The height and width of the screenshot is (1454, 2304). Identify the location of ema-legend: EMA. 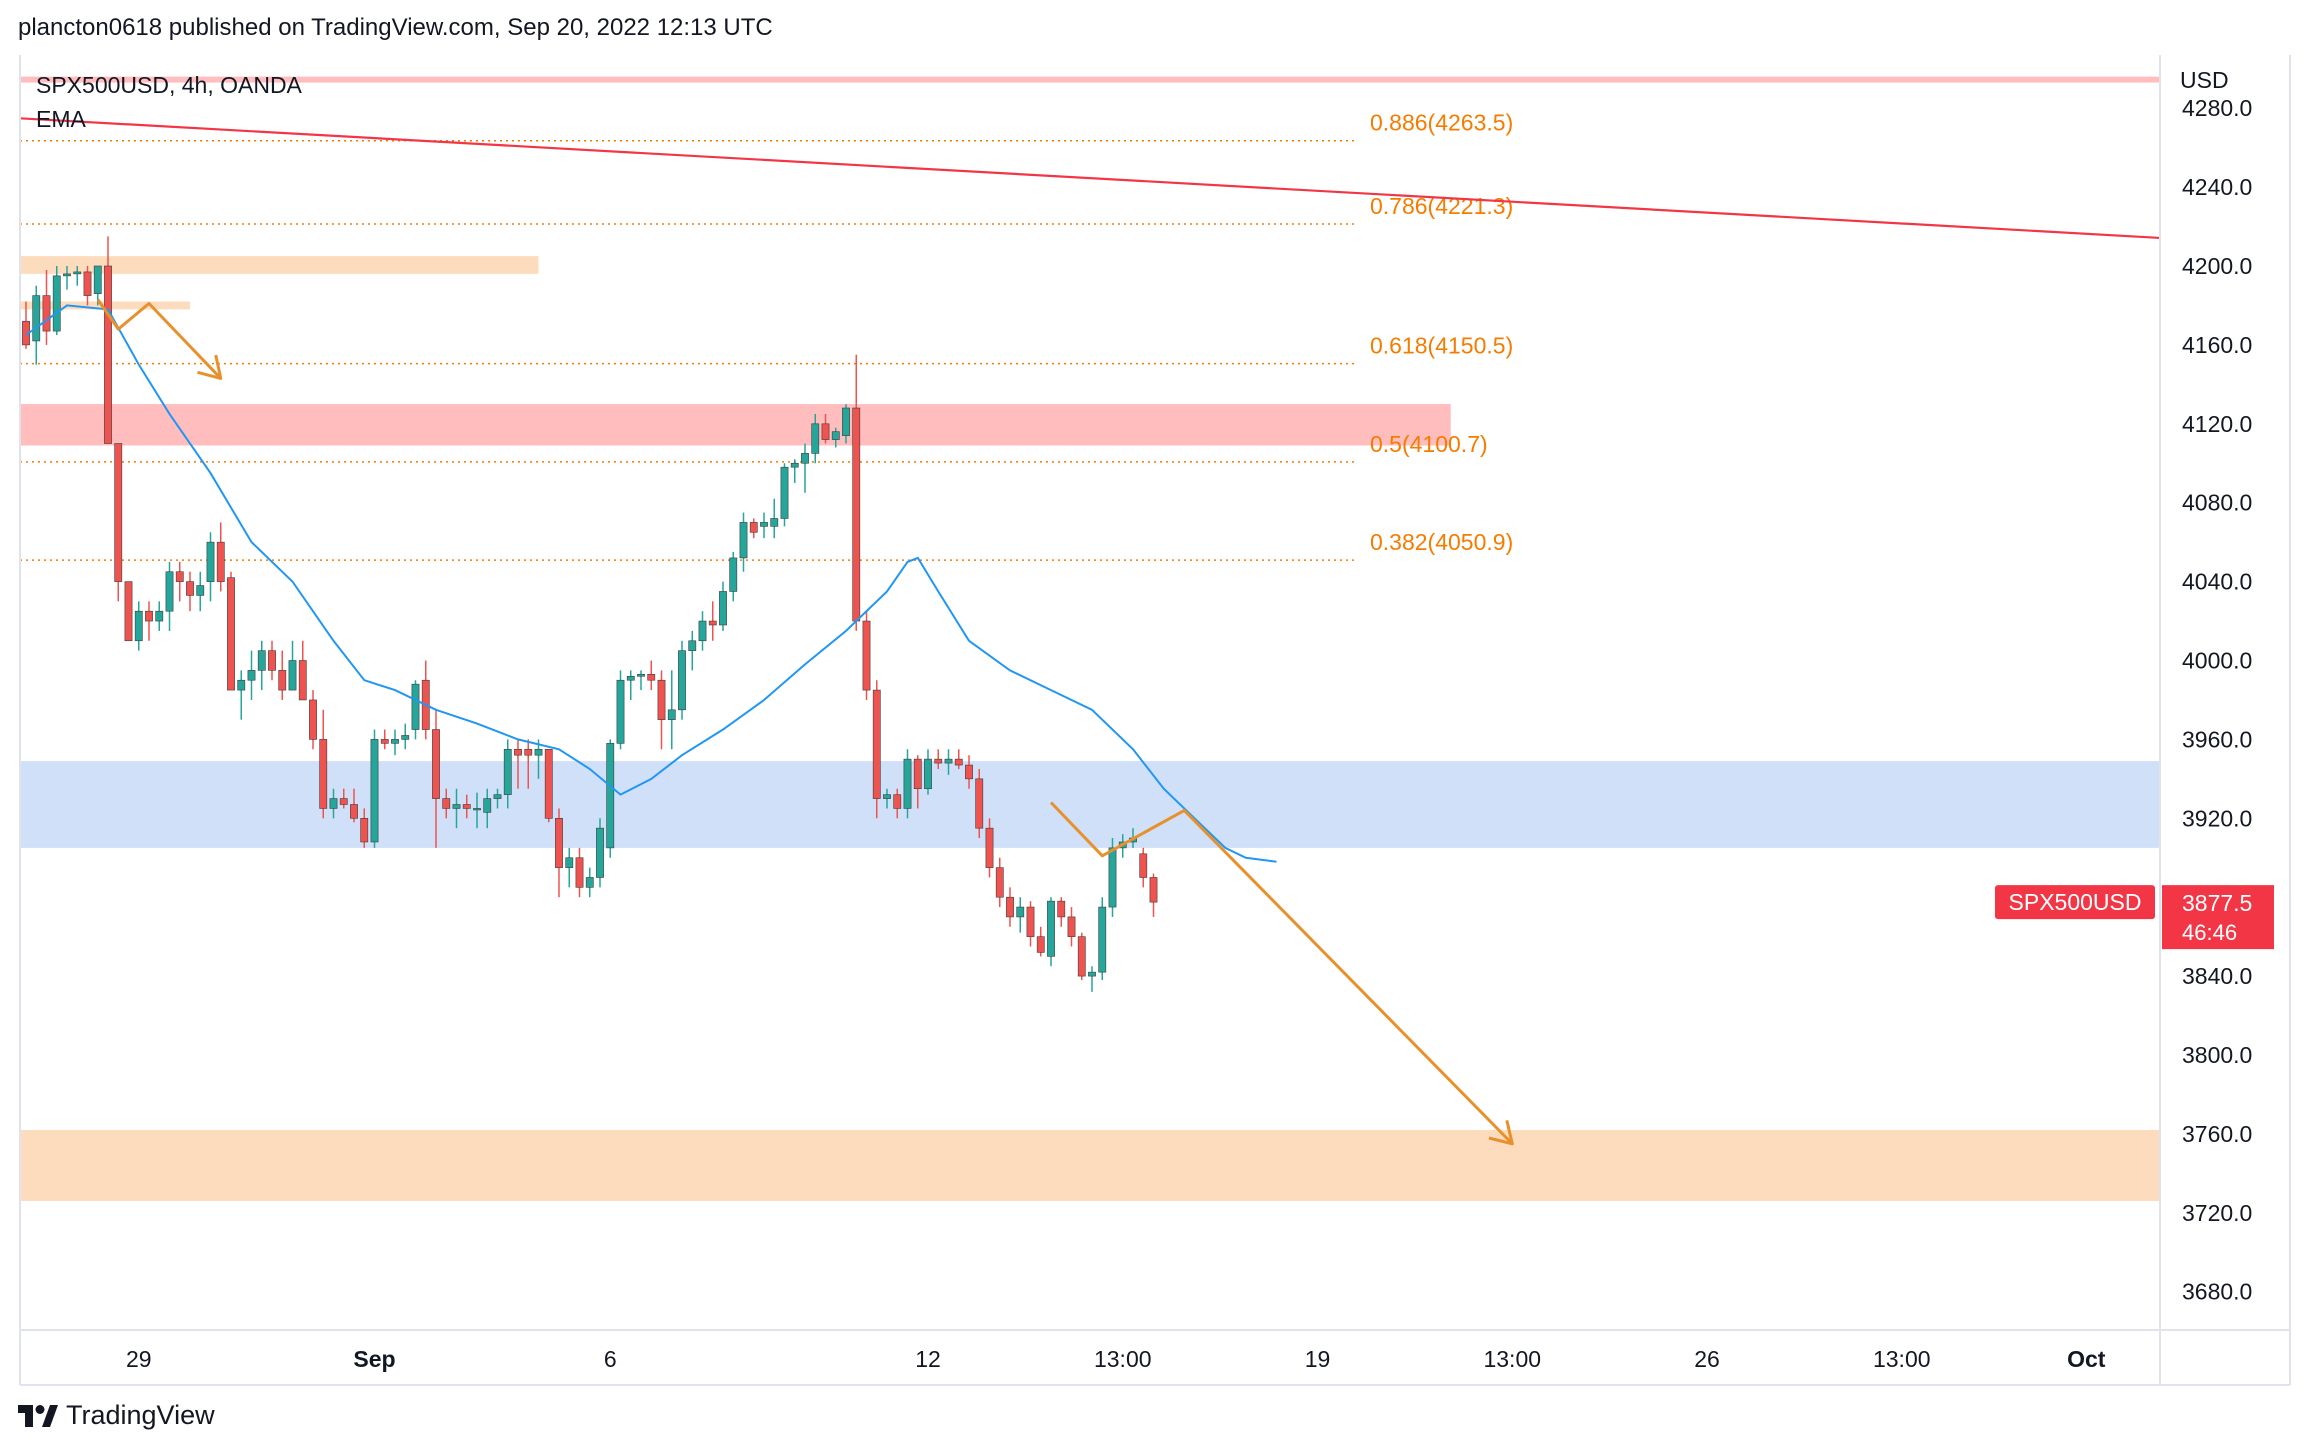
(61, 119).